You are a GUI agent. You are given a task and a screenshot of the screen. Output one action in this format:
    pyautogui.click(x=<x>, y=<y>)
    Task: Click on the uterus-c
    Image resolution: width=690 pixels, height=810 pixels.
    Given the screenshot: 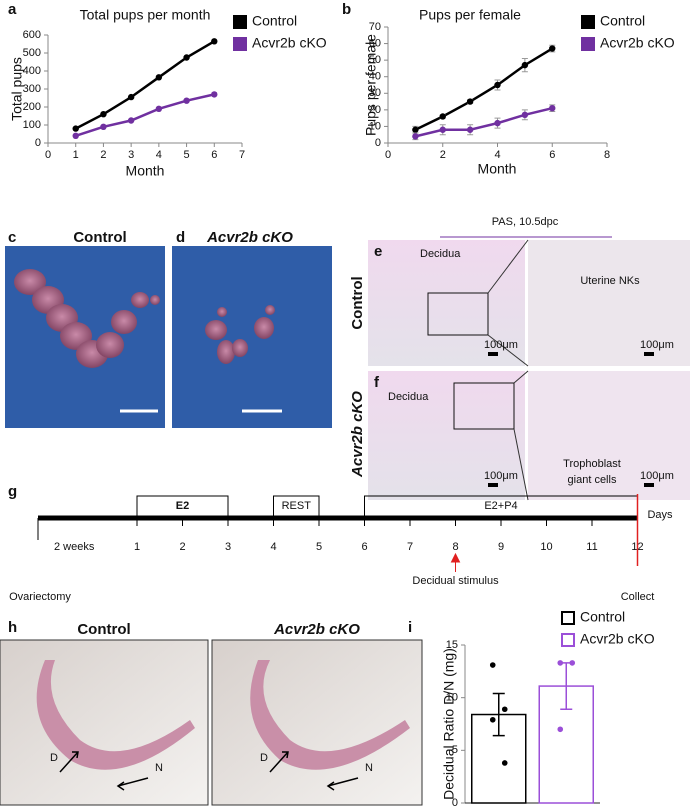 What is the action you would take?
    pyautogui.click(x=87, y=318)
    